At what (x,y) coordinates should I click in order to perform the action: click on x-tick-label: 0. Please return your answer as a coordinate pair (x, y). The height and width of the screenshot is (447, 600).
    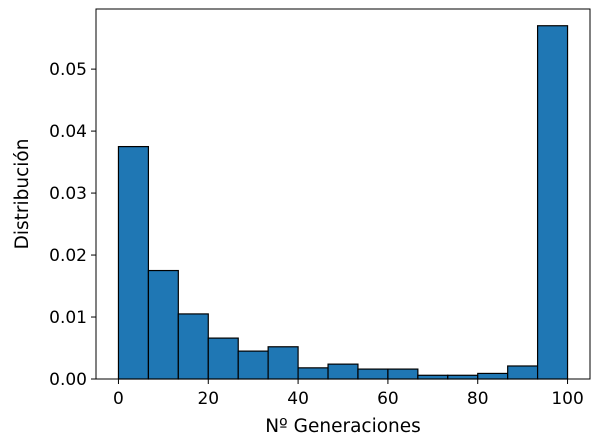
    Looking at the image, I should click on (118, 399).